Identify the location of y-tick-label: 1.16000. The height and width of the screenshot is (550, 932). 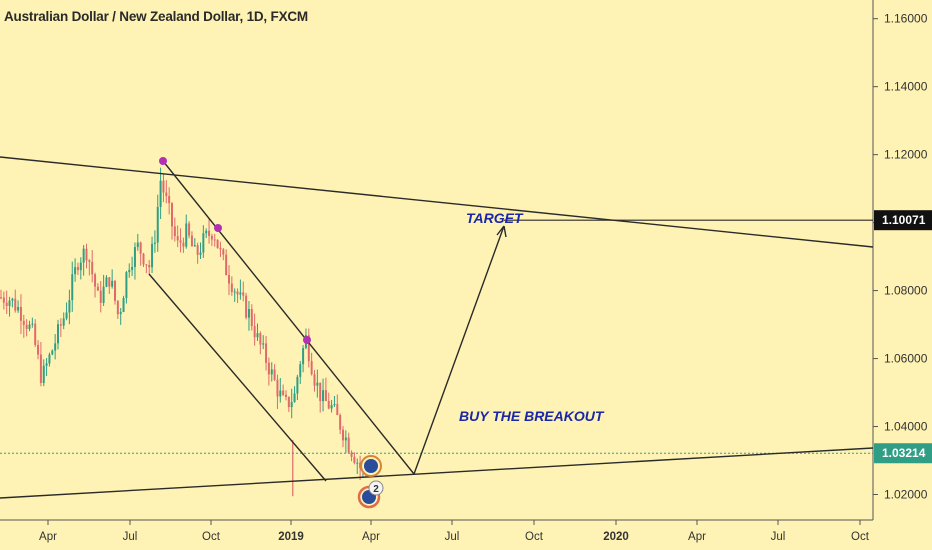
(906, 19).